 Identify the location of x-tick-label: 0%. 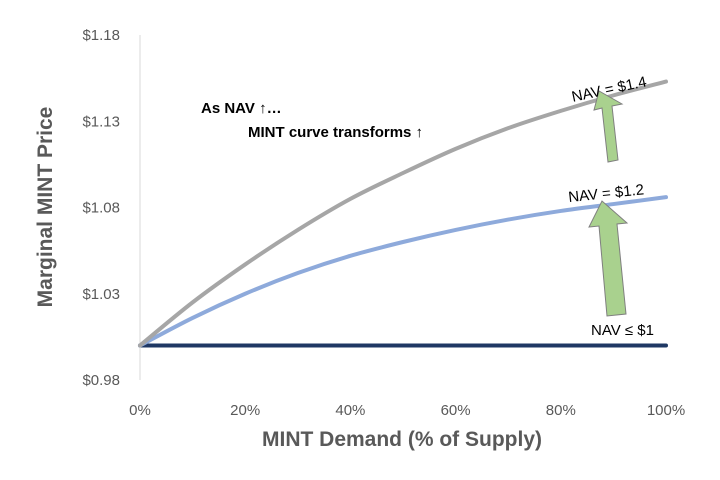
(140, 410).